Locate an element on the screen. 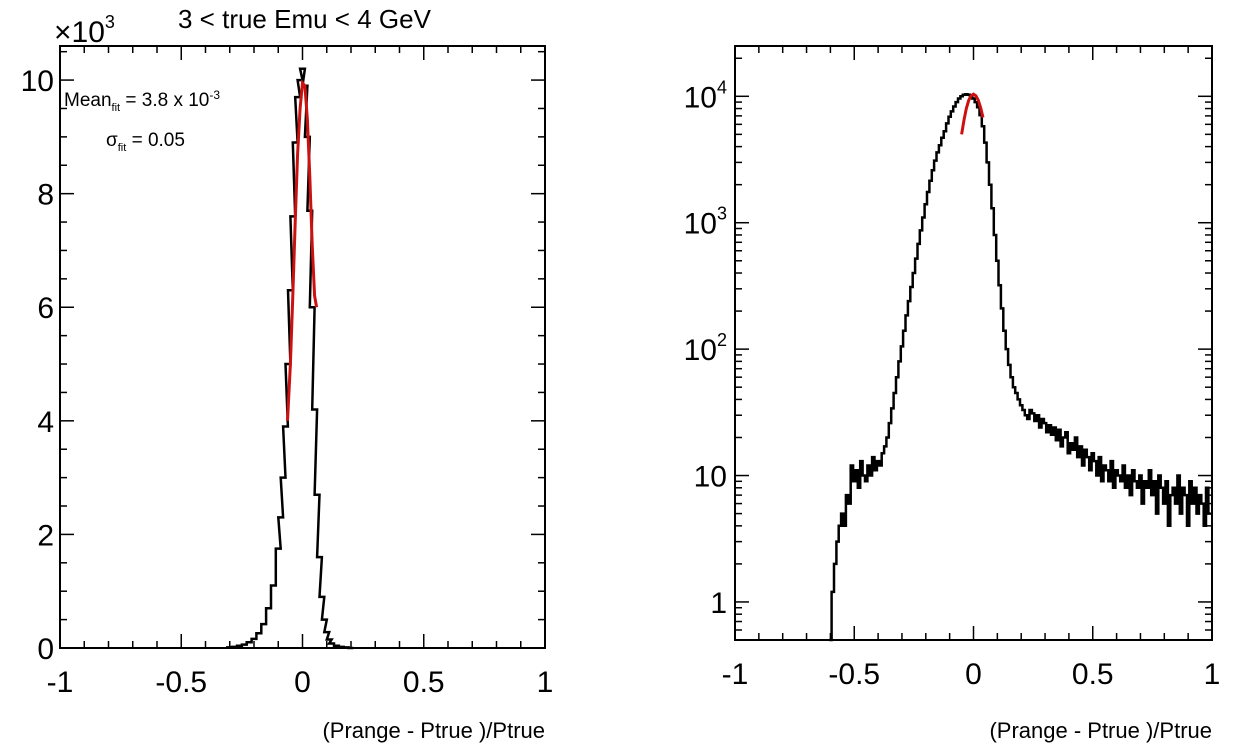 The image size is (1256, 750). right-fit-line is located at coordinates (972, 113).